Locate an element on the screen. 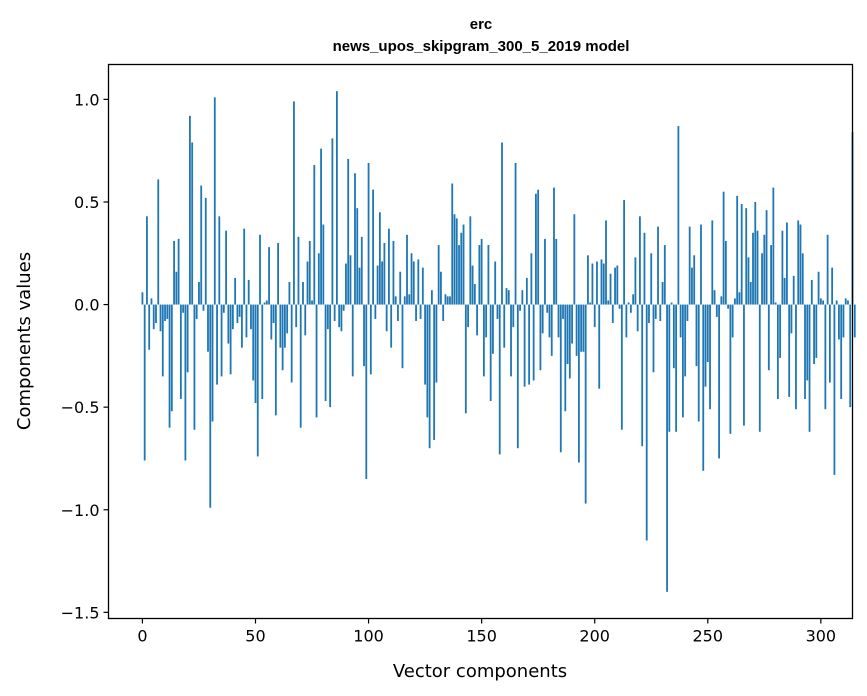 The height and width of the screenshot is (696, 867). x-tick-label: 50 is located at coordinates (255, 636).